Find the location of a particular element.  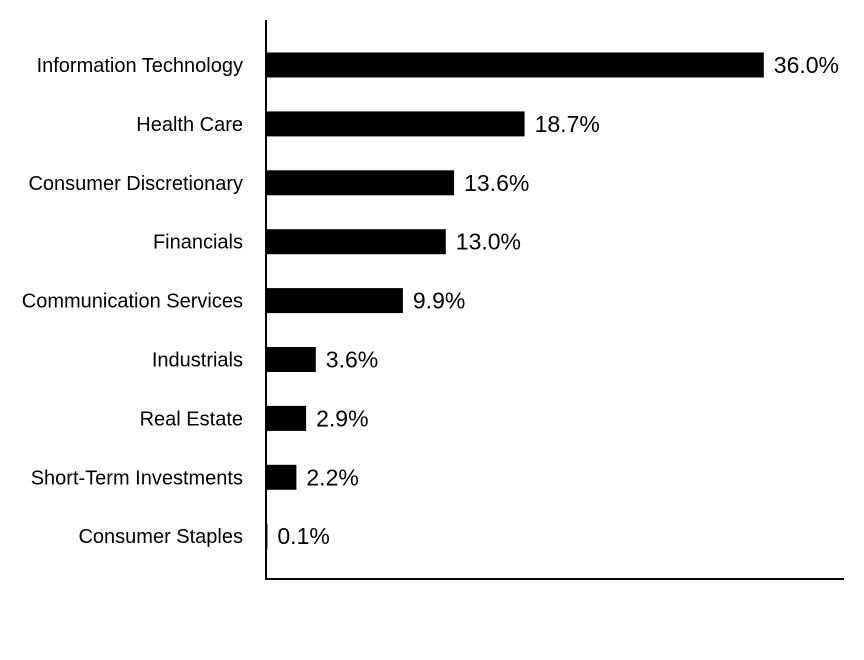

category-label: Short-Term Investments is located at coordinates (137, 478).